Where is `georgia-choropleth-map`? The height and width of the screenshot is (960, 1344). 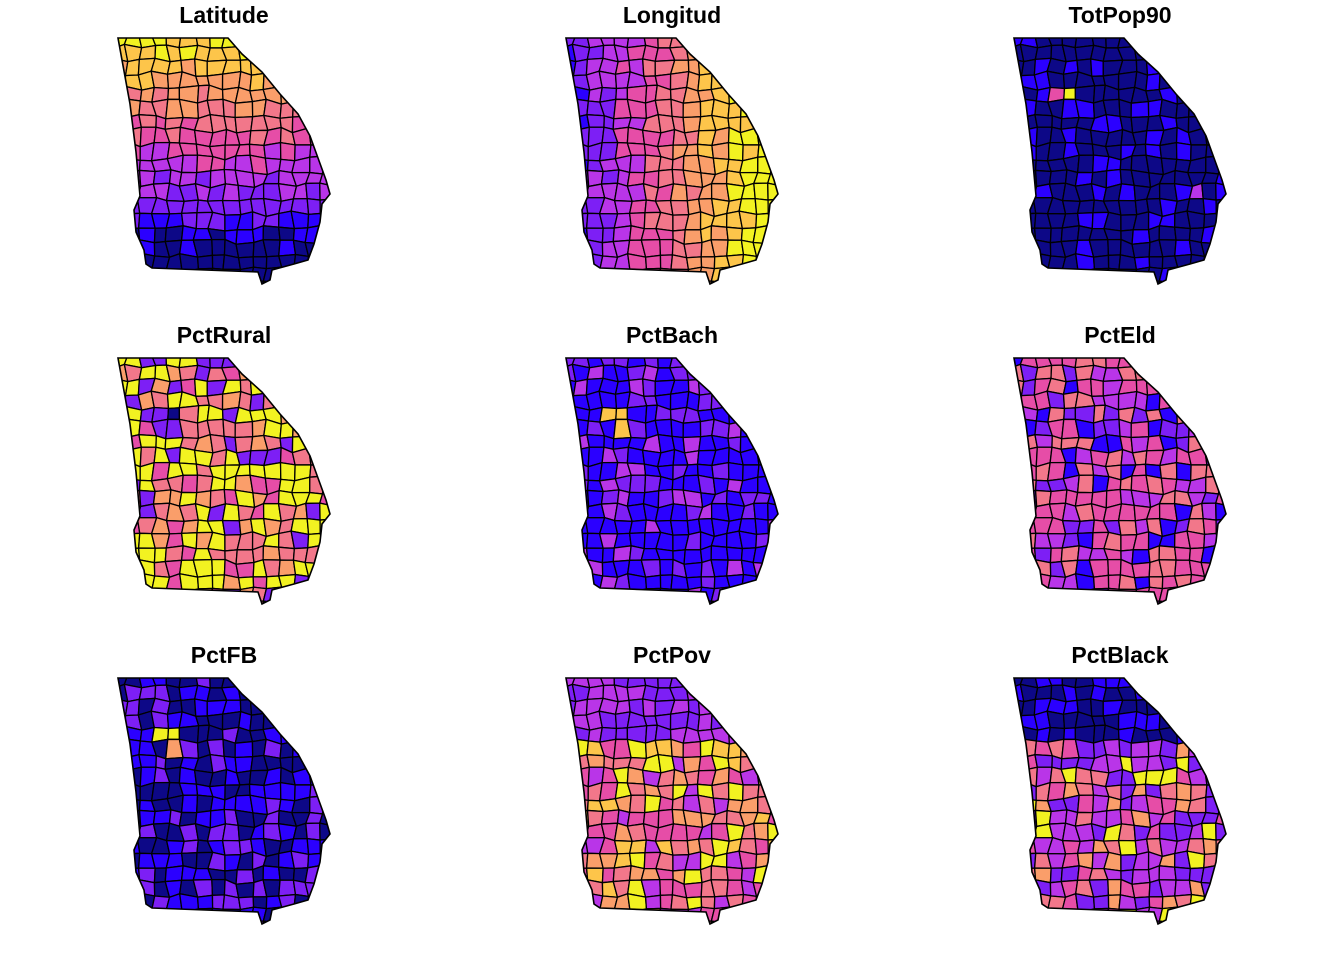
georgia-choropleth-map is located at coordinates (224, 481).